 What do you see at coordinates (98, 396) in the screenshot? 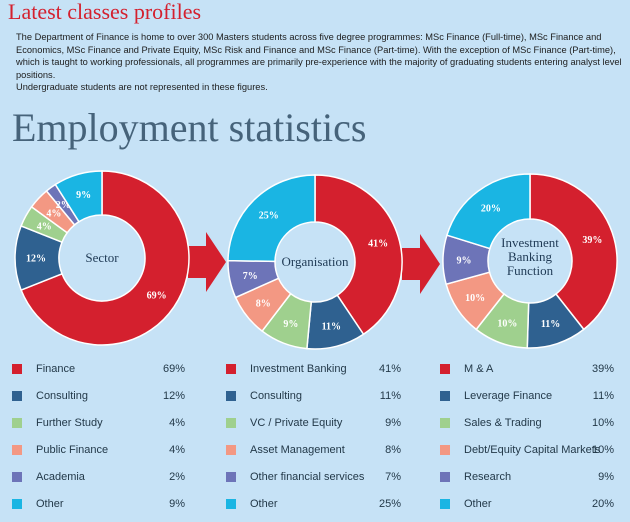
I see `legend-item: Consulting 12%` at bounding box center [98, 396].